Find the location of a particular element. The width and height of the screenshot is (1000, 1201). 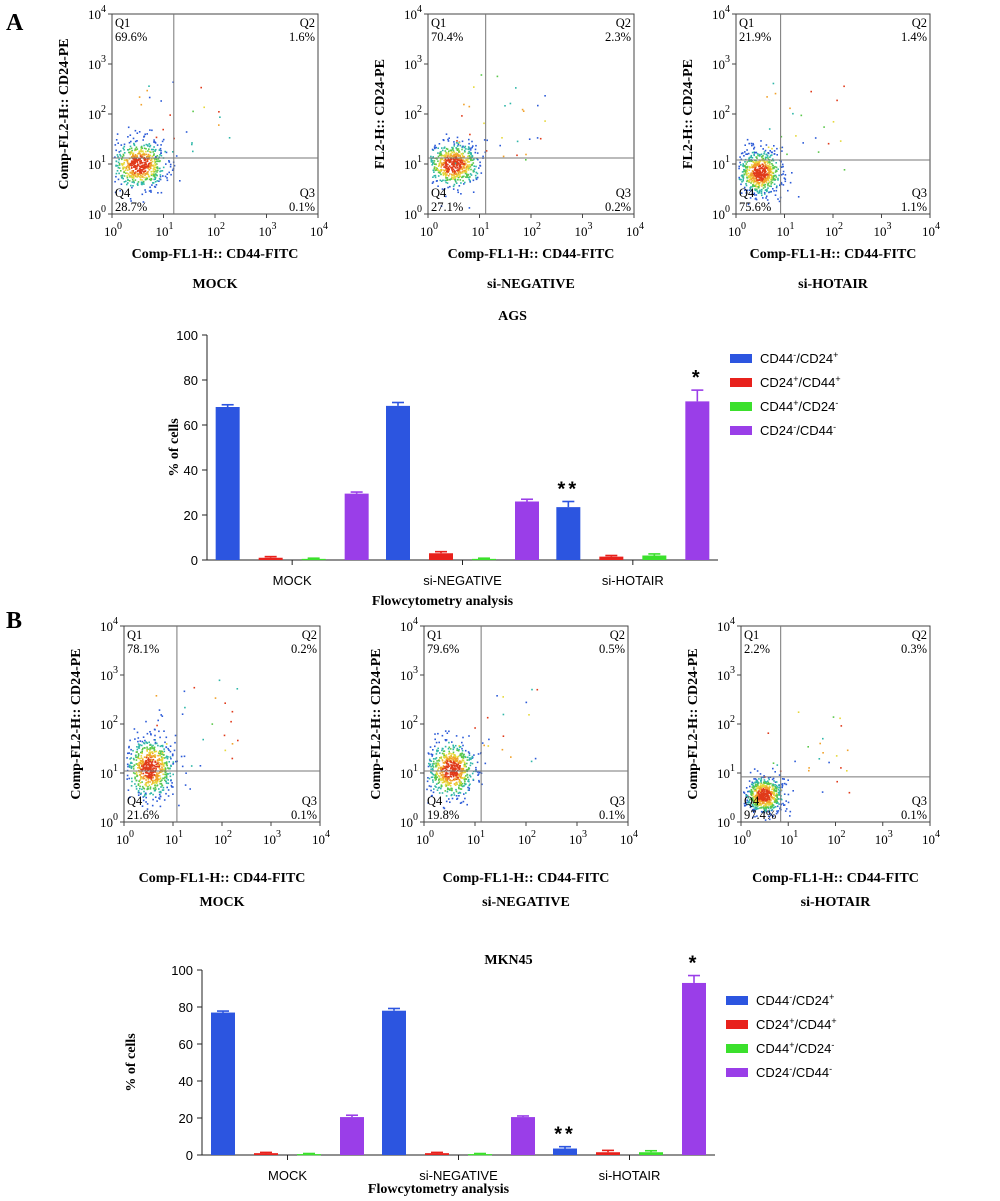

legend-entry: CD44+/CD24- is located at coordinates (799, 406).